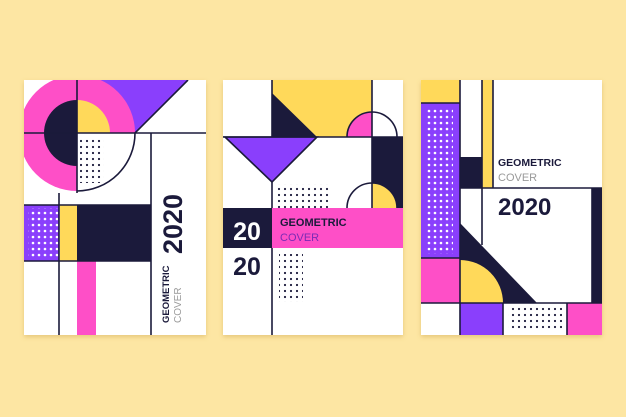  What do you see at coordinates (173, 224) in the screenshot?
I see `cover-1-year: 2020` at bounding box center [173, 224].